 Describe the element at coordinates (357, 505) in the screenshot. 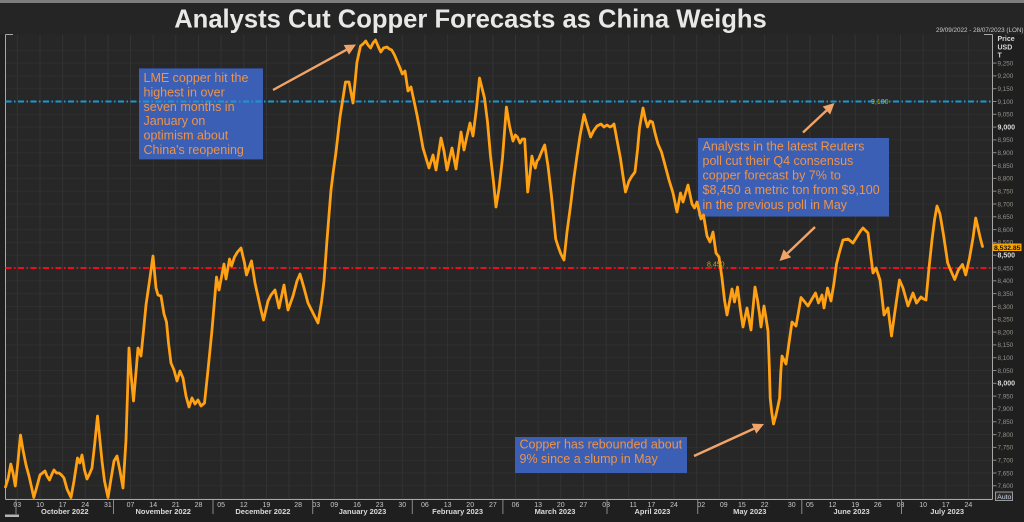

I see `svg-text: 16` at that location.